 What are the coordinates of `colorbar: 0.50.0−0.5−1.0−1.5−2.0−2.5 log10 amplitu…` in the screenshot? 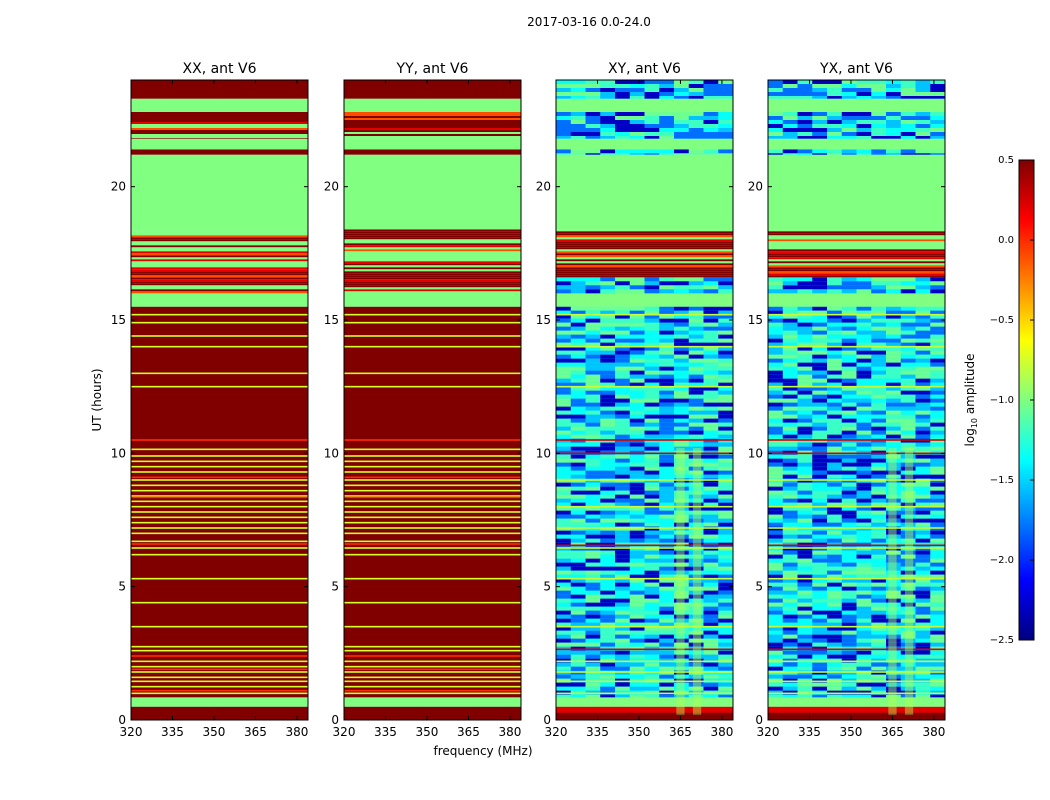 It's located at (999, 400).